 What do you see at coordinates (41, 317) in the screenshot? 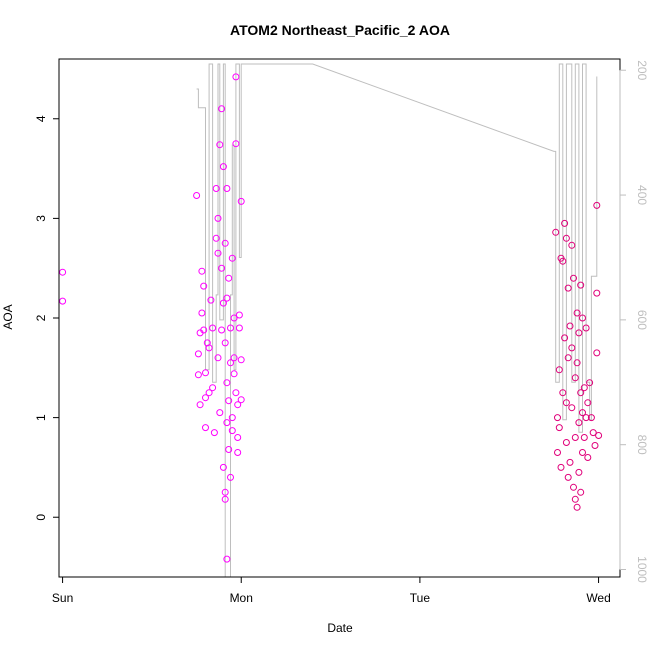
I see `y-tick-label: 2` at bounding box center [41, 317].